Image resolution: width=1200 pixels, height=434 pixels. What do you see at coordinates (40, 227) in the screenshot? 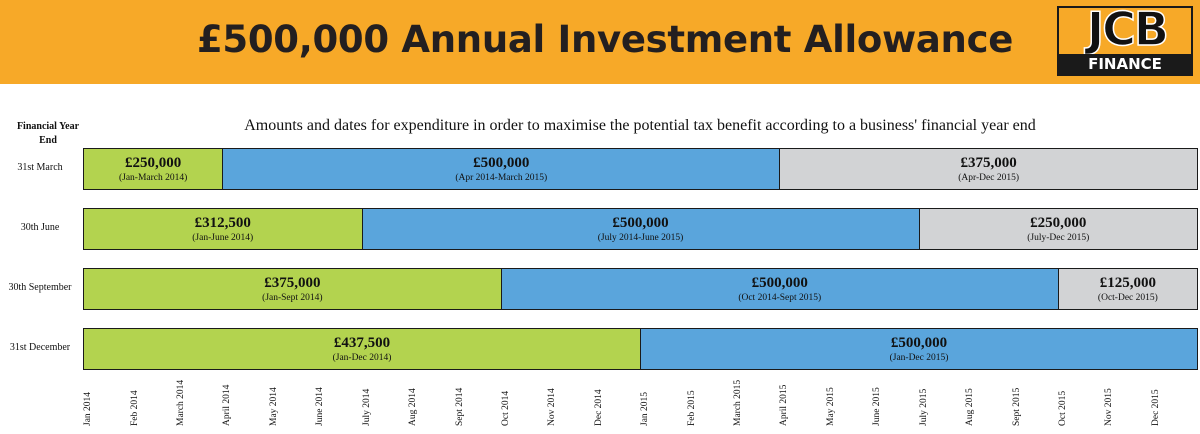
I see `row-label: 30th June` at bounding box center [40, 227].